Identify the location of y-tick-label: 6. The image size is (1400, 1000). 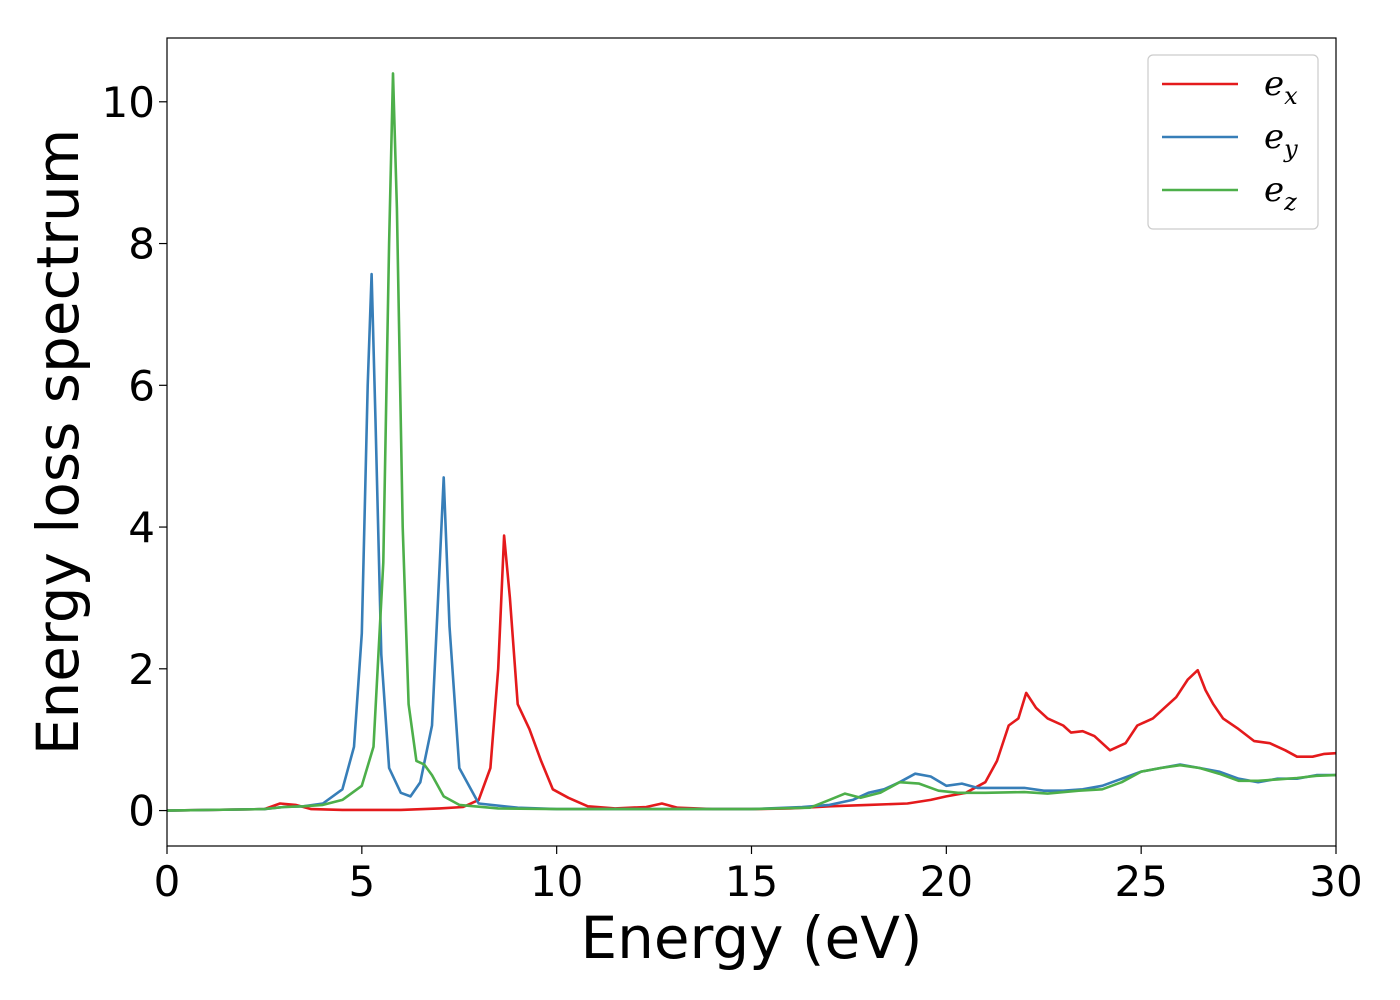
(141, 385).